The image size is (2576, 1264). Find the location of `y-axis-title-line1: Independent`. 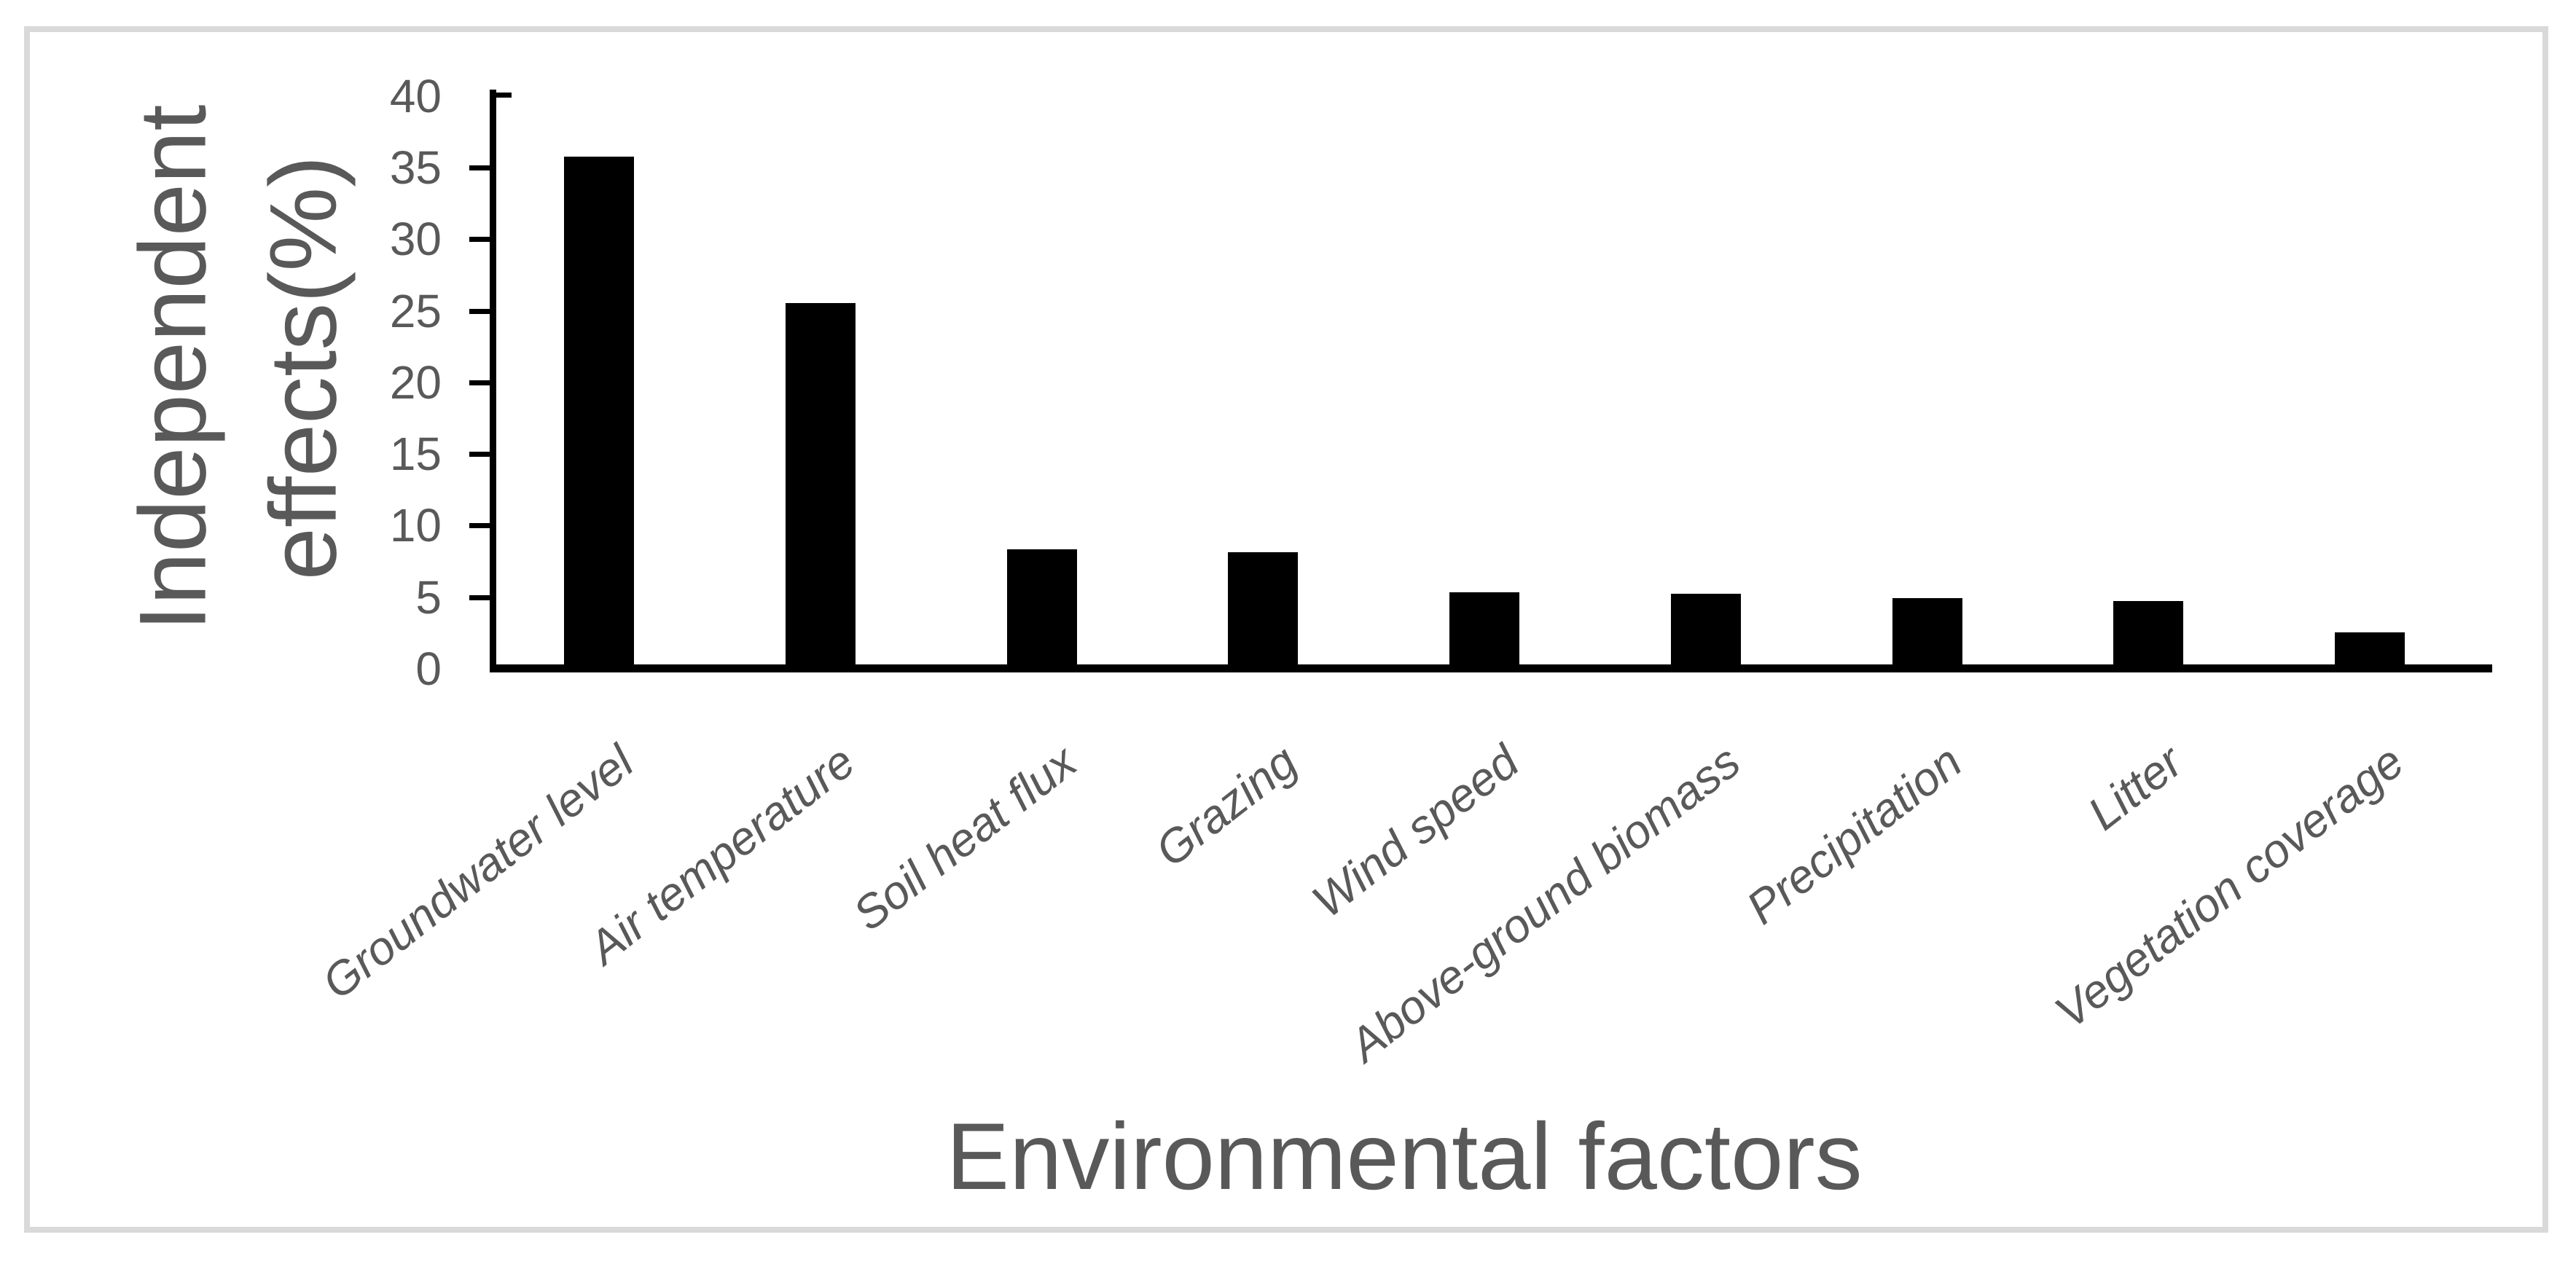

y-axis-title-line1: Independent is located at coordinates (172, 368).